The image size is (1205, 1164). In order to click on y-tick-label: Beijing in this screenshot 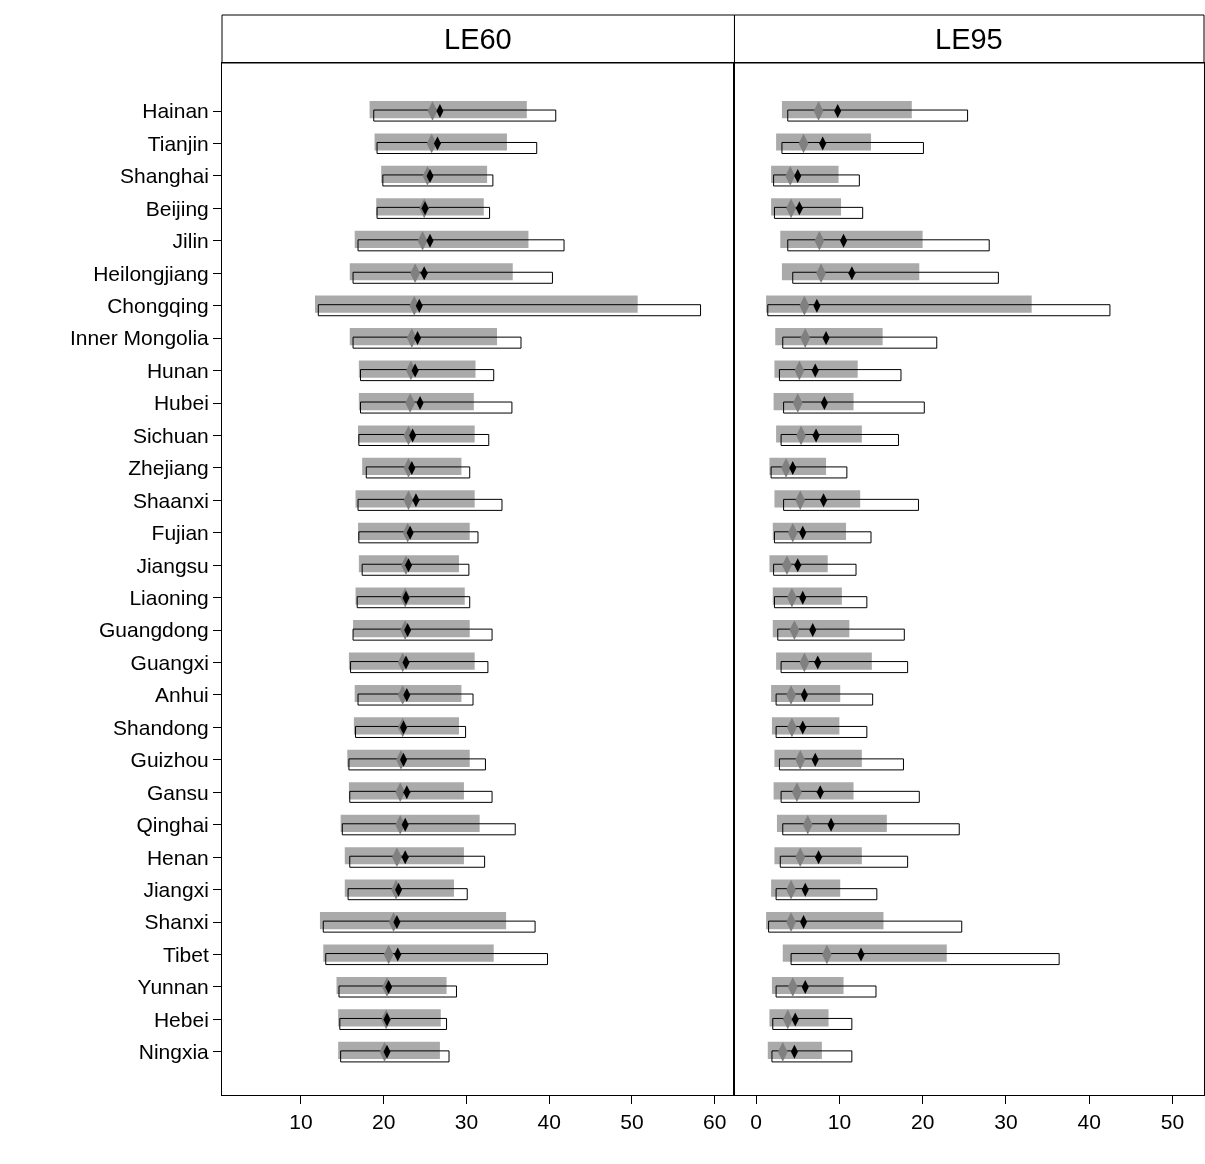, I will do `click(177, 208)`.